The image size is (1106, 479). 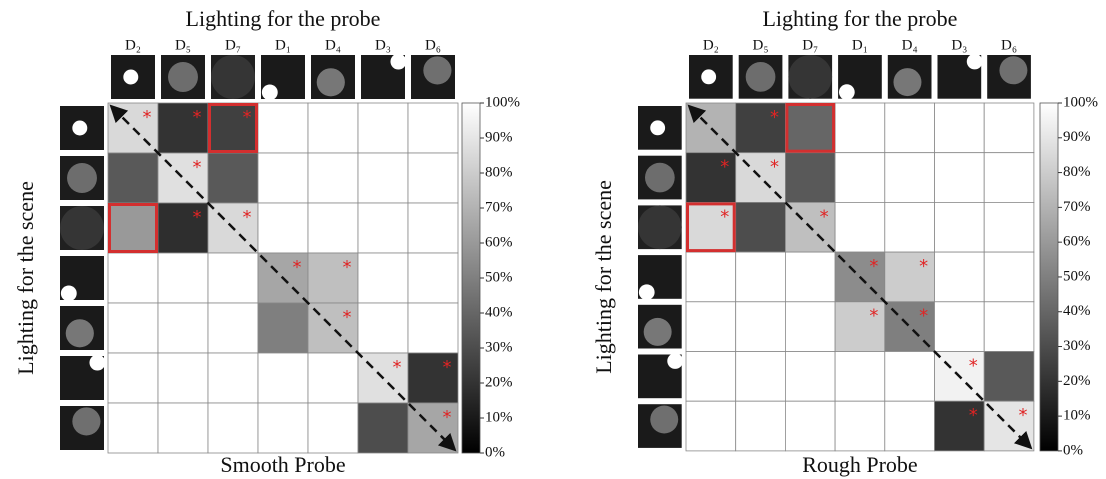 I want to click on colorbar-tick-label: 90%, so click(x=1077, y=137).